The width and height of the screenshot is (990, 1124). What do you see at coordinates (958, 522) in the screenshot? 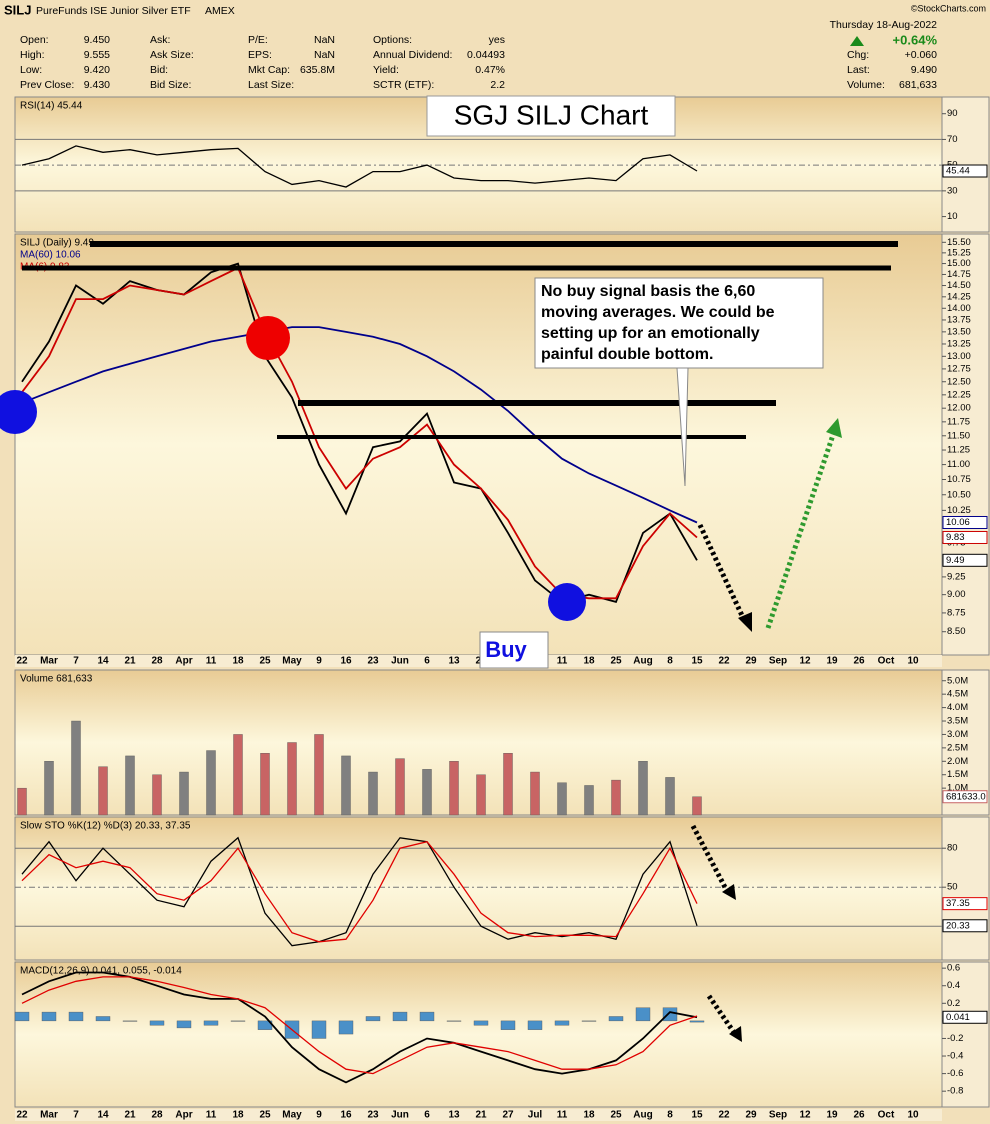
I see `value-tag-label: 10.06` at bounding box center [958, 522].